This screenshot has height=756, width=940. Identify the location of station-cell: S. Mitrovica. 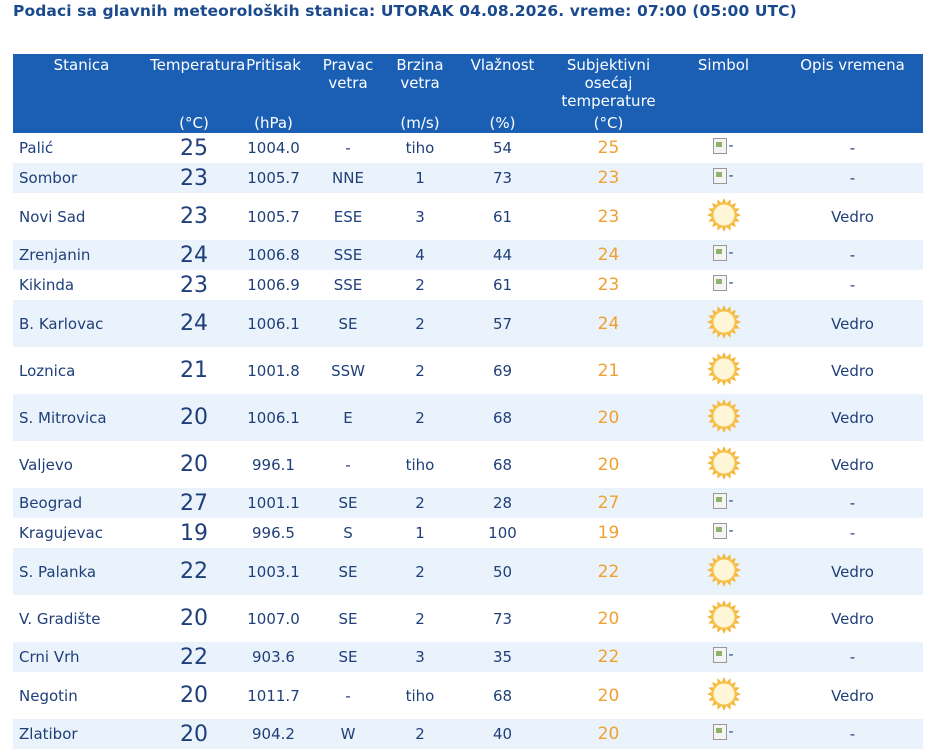
(81, 417).